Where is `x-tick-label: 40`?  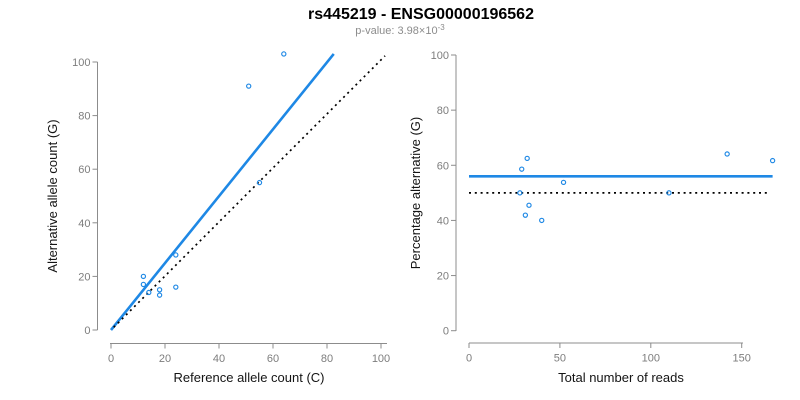 x-tick-label: 40 is located at coordinates (219, 359).